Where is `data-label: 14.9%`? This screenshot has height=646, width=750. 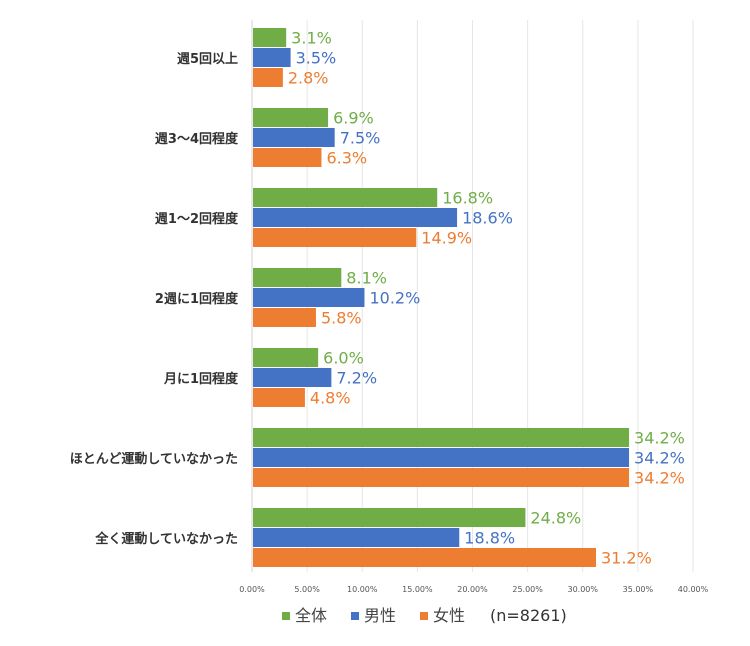
data-label: 14.9% is located at coordinates (446, 238).